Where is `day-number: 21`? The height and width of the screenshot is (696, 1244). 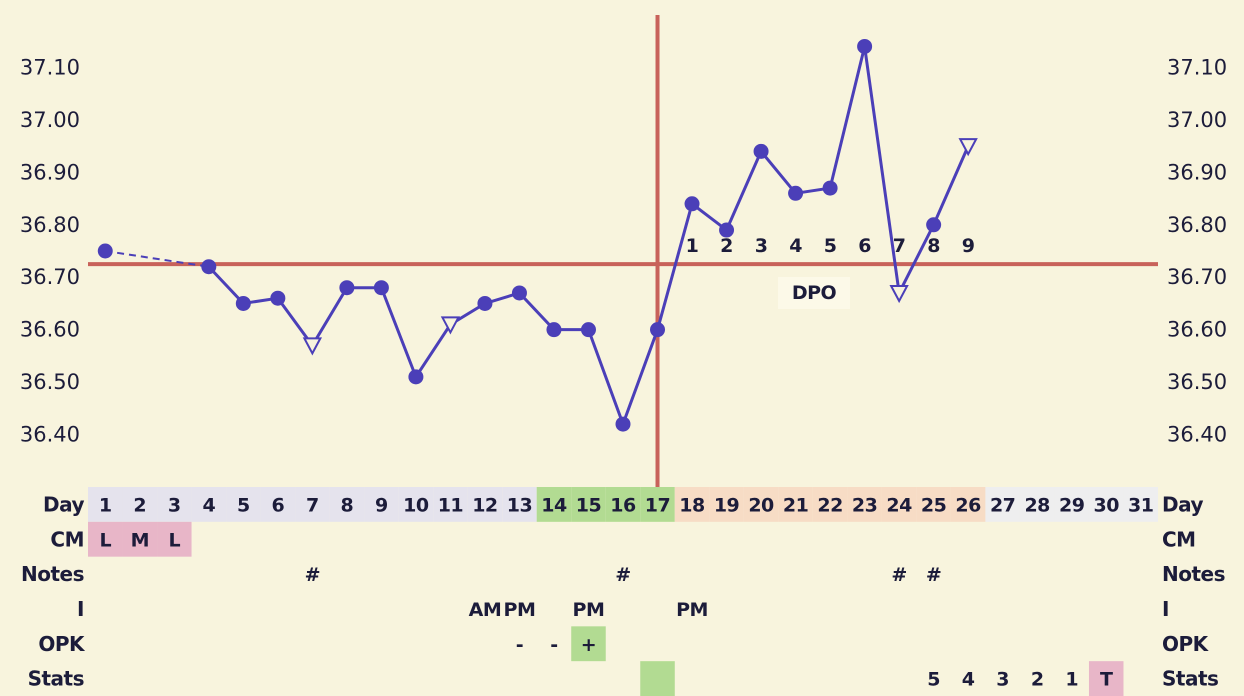
day-number: 21 is located at coordinates (795, 505).